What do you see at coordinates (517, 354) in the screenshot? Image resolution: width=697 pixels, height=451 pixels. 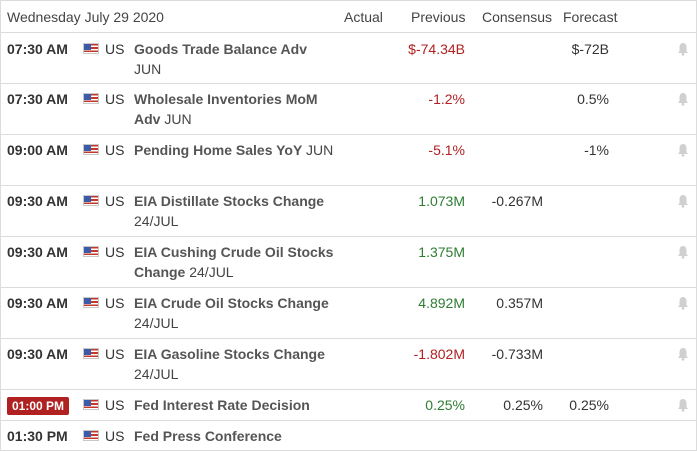 I see `event-consensus: -0.733M` at bounding box center [517, 354].